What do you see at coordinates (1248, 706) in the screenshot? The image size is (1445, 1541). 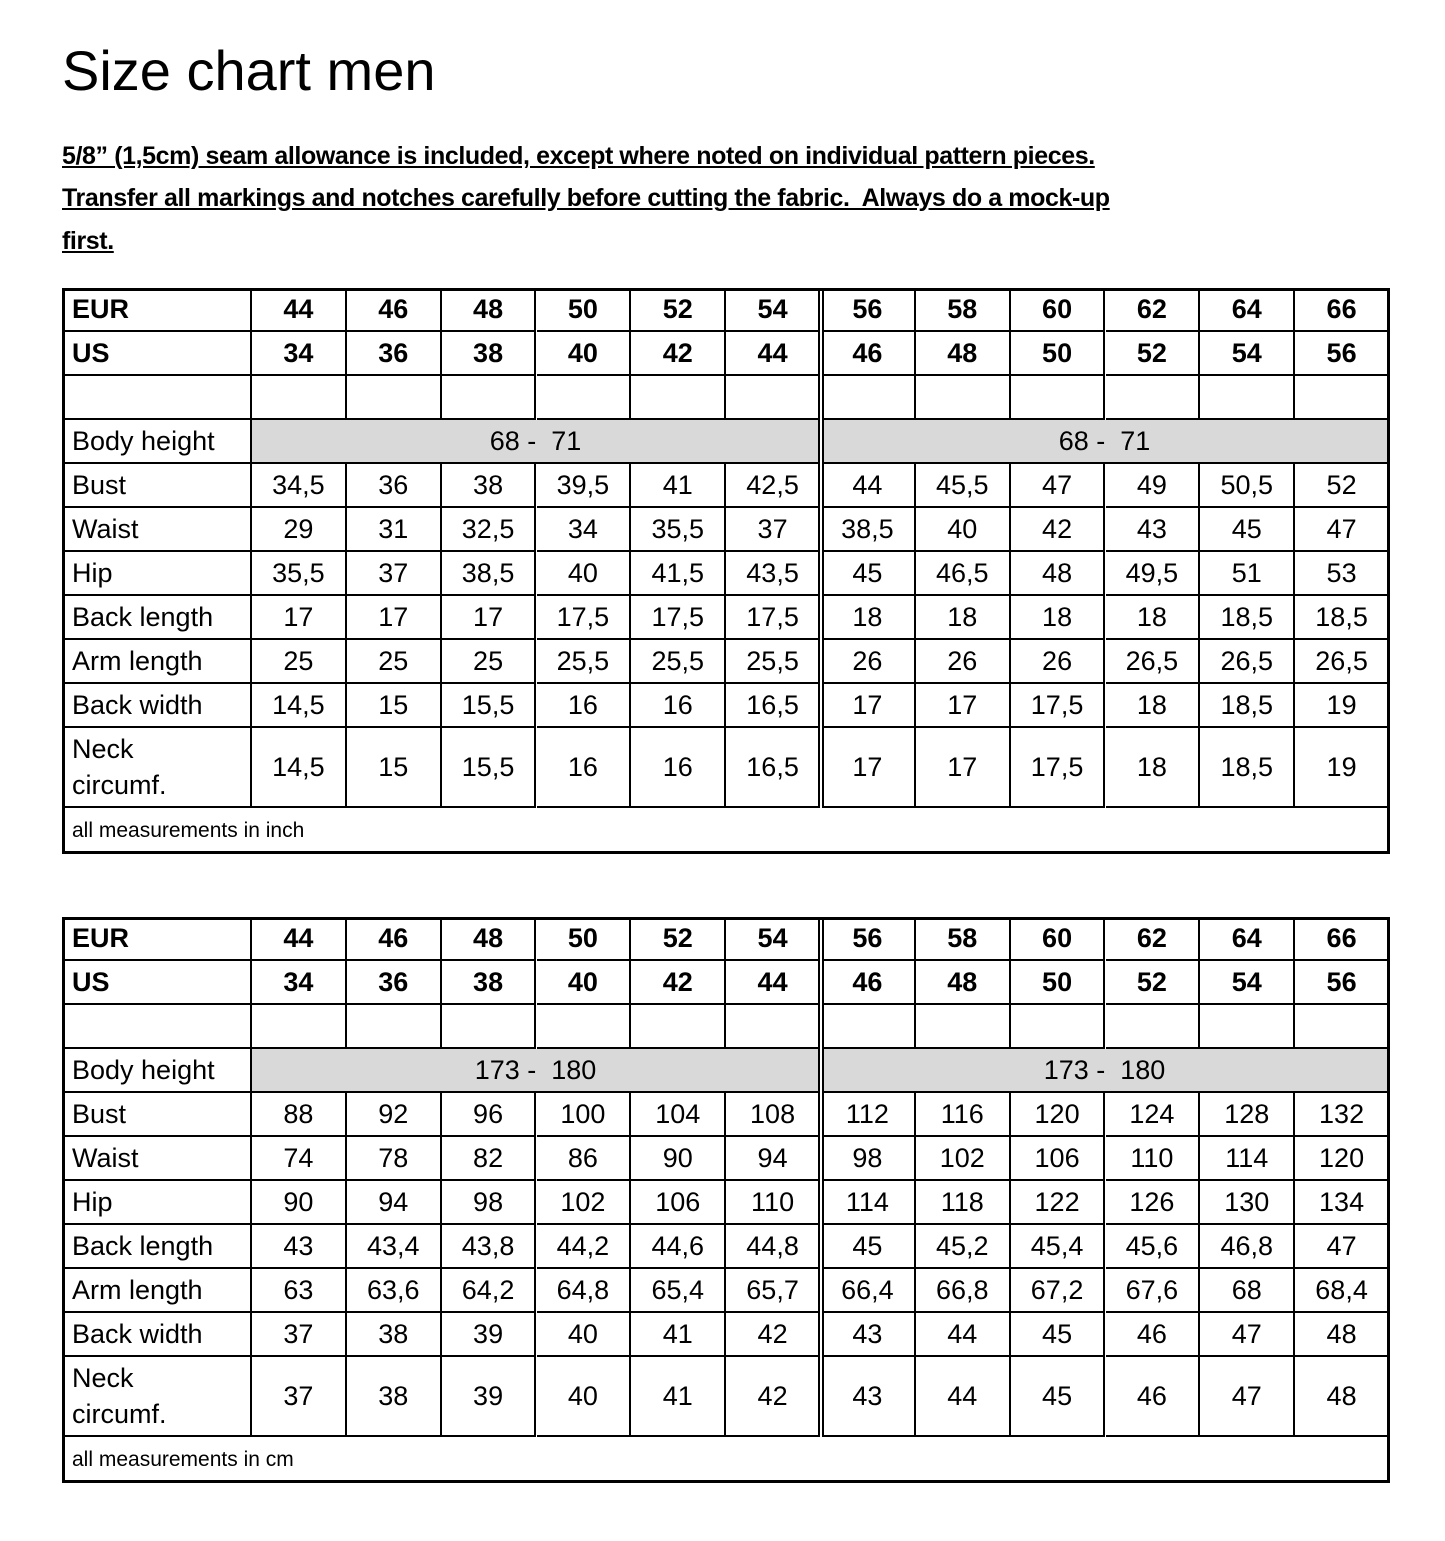 I see `value-cell: 18,5` at bounding box center [1248, 706].